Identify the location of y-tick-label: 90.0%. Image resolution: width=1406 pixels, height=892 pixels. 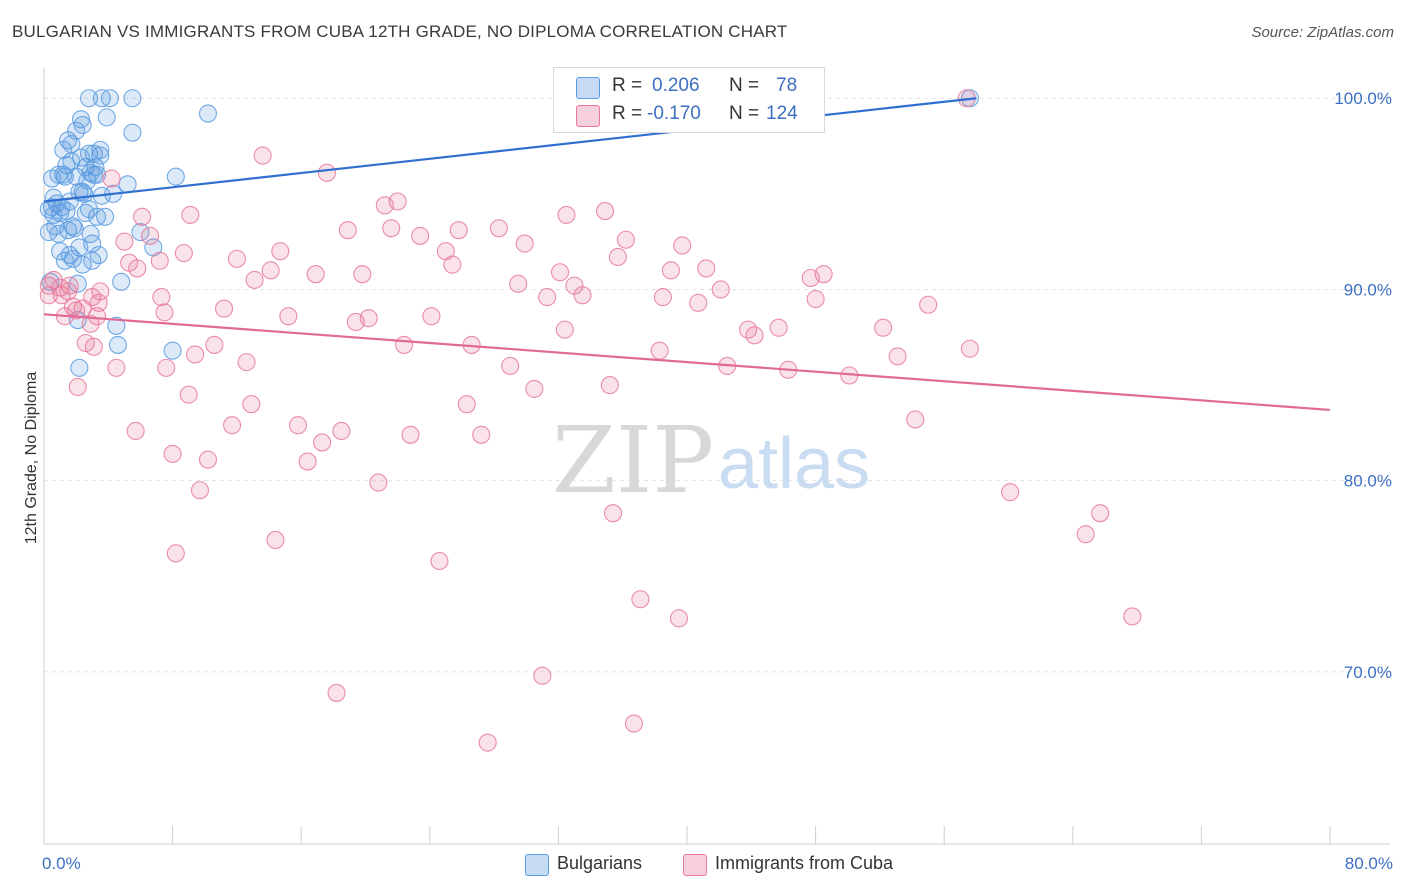
(1368, 289).